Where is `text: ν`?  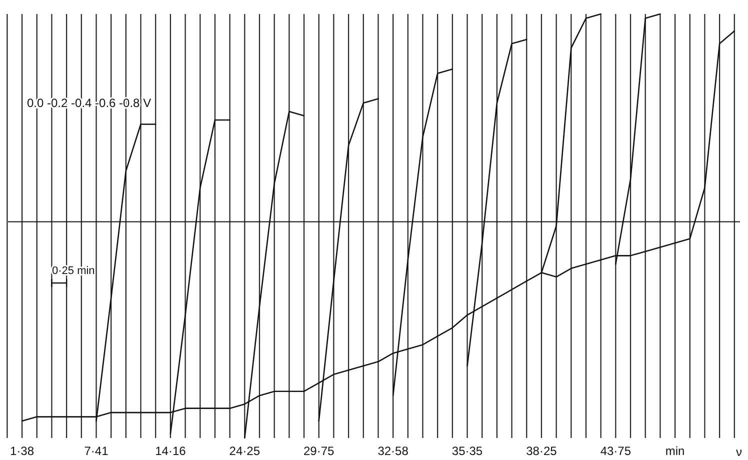 text: ν is located at coordinates (739, 452).